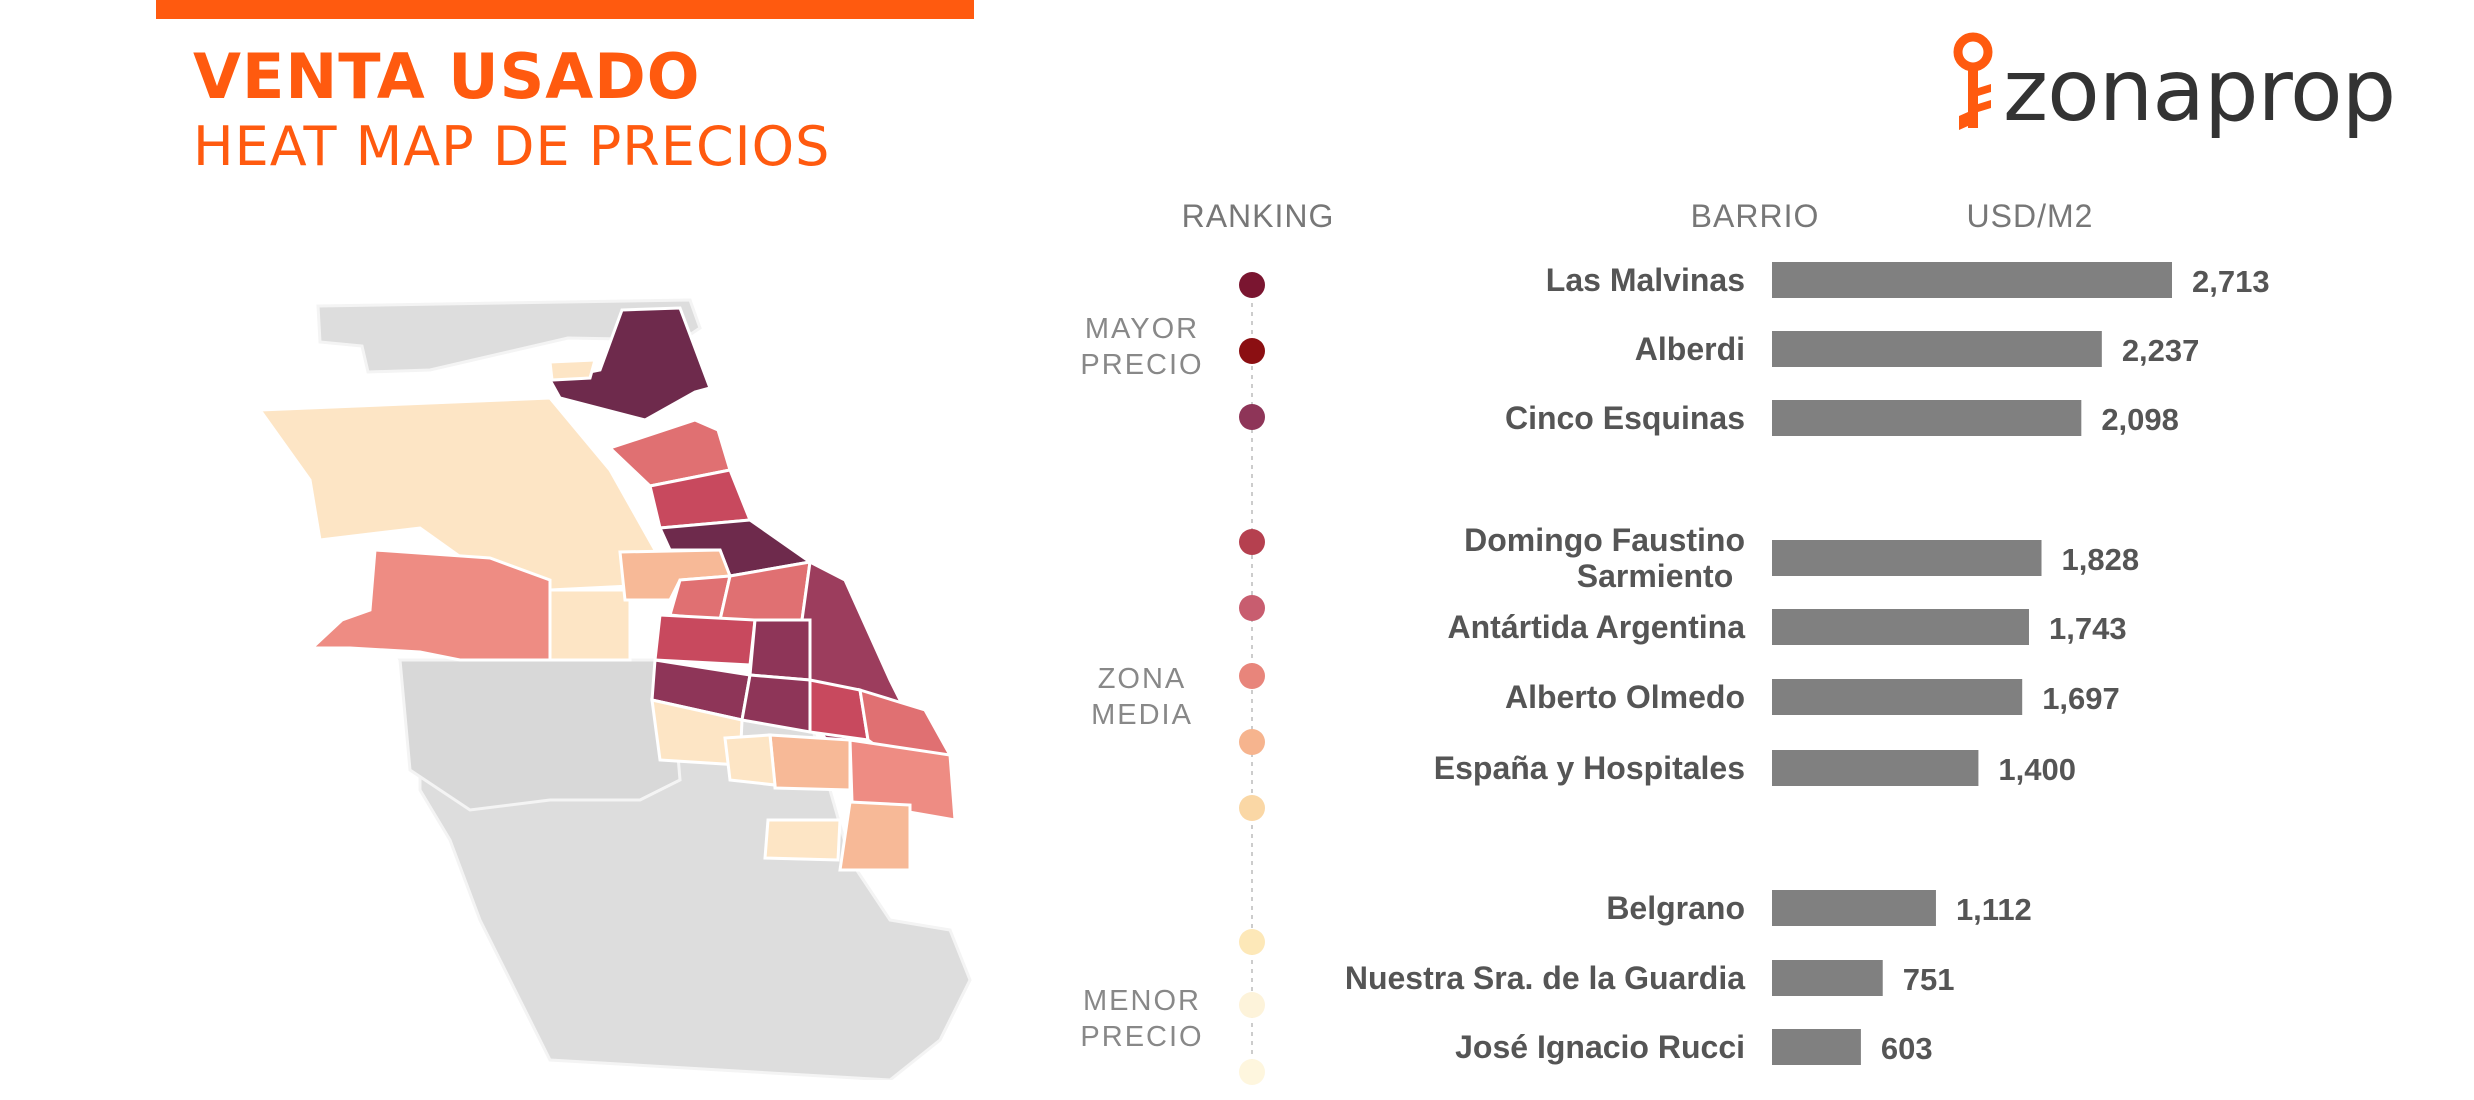  What do you see at coordinates (902, 780) in the screenshot?
I see `map-district-salmon-south` at bounding box center [902, 780].